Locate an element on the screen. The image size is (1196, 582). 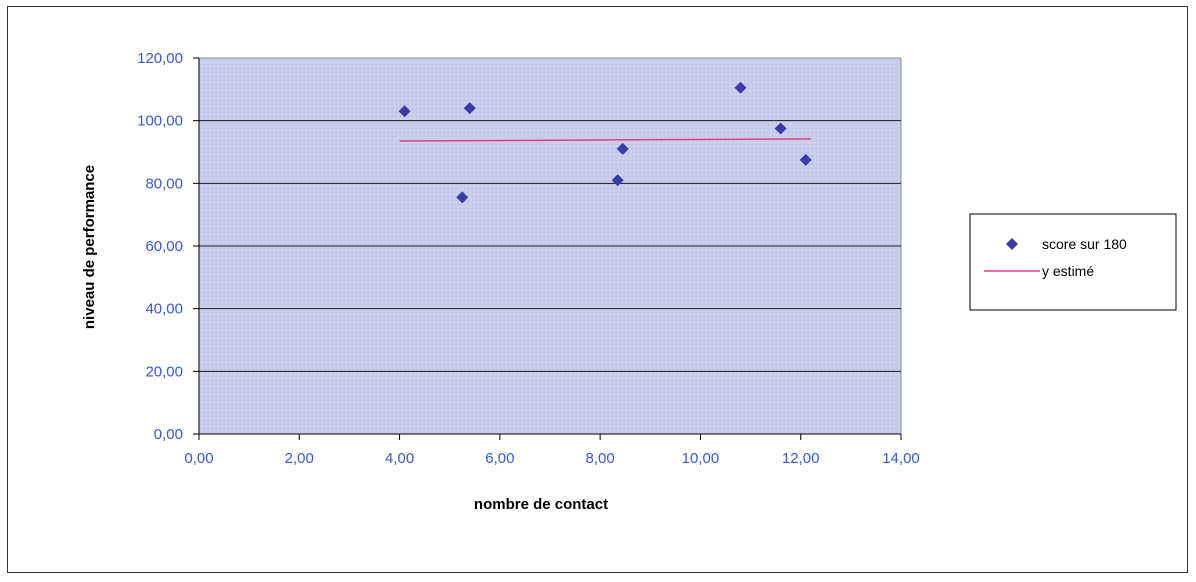
y-axis: 0,00 20,00 40,00 60,00 80,00 100,00 120,00 is located at coordinates (168, 246).